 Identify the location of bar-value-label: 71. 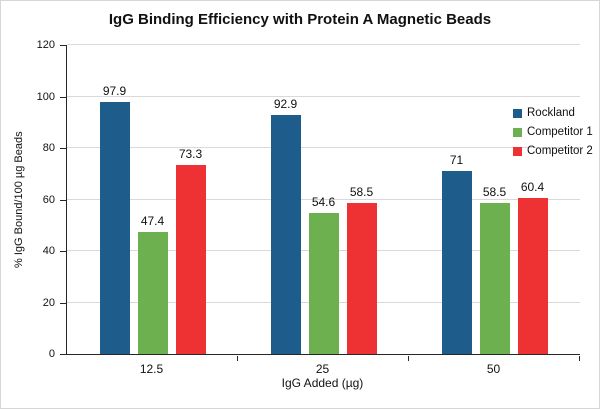
(456, 160).